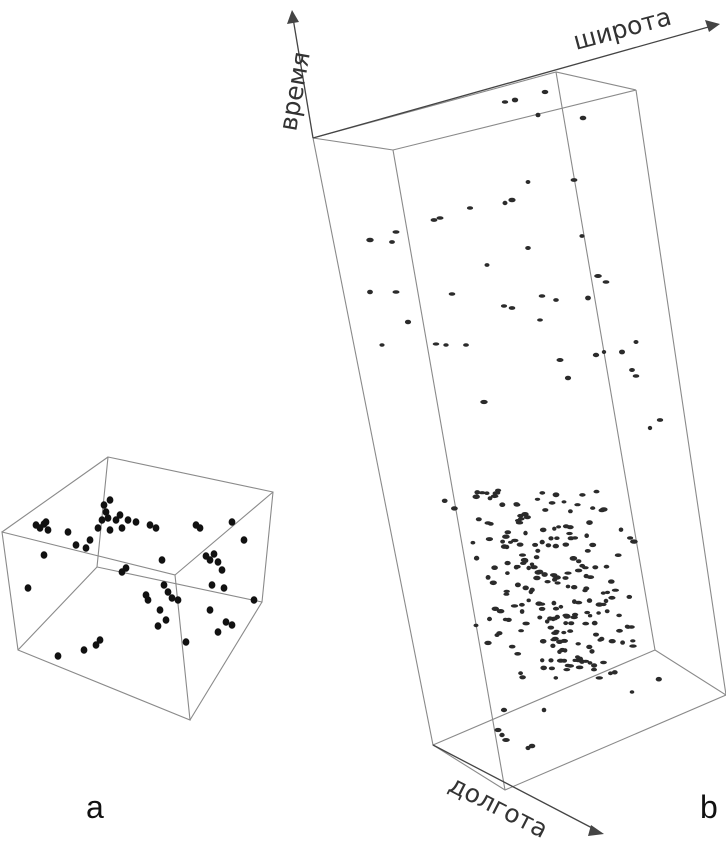 The width and height of the screenshot is (726, 856). I want to click on time-axis-label: время, so click(294, 91).